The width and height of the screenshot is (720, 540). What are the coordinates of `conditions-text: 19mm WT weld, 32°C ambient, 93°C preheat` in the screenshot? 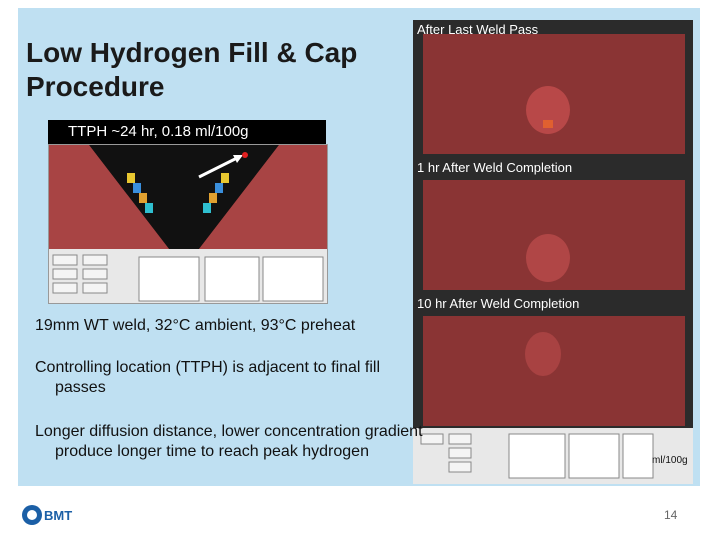 It's located at (195, 325).